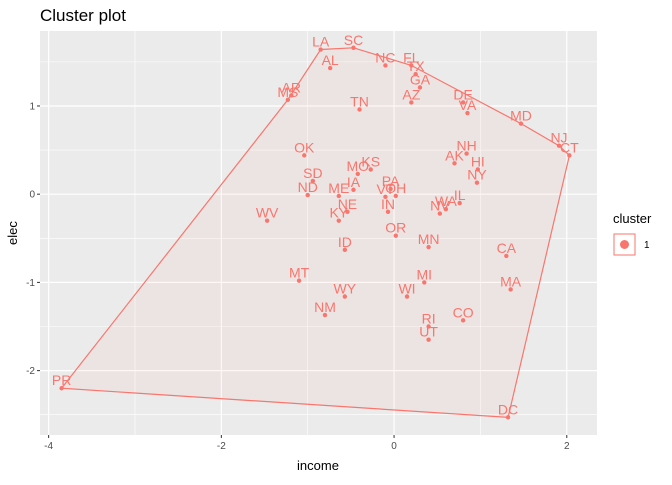  Describe the element at coordinates (507, 248) in the screenshot. I see `point-label-ca: CA` at that location.